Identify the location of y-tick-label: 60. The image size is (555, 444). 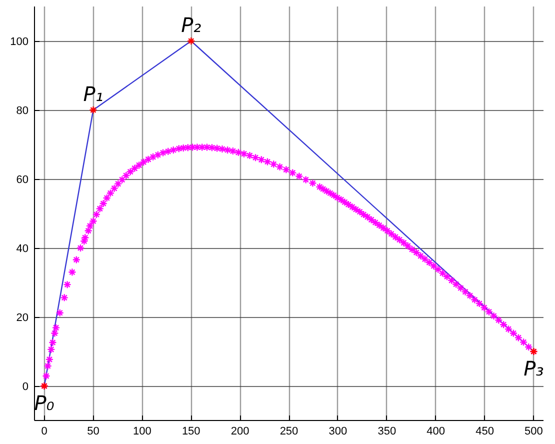
(22, 180).